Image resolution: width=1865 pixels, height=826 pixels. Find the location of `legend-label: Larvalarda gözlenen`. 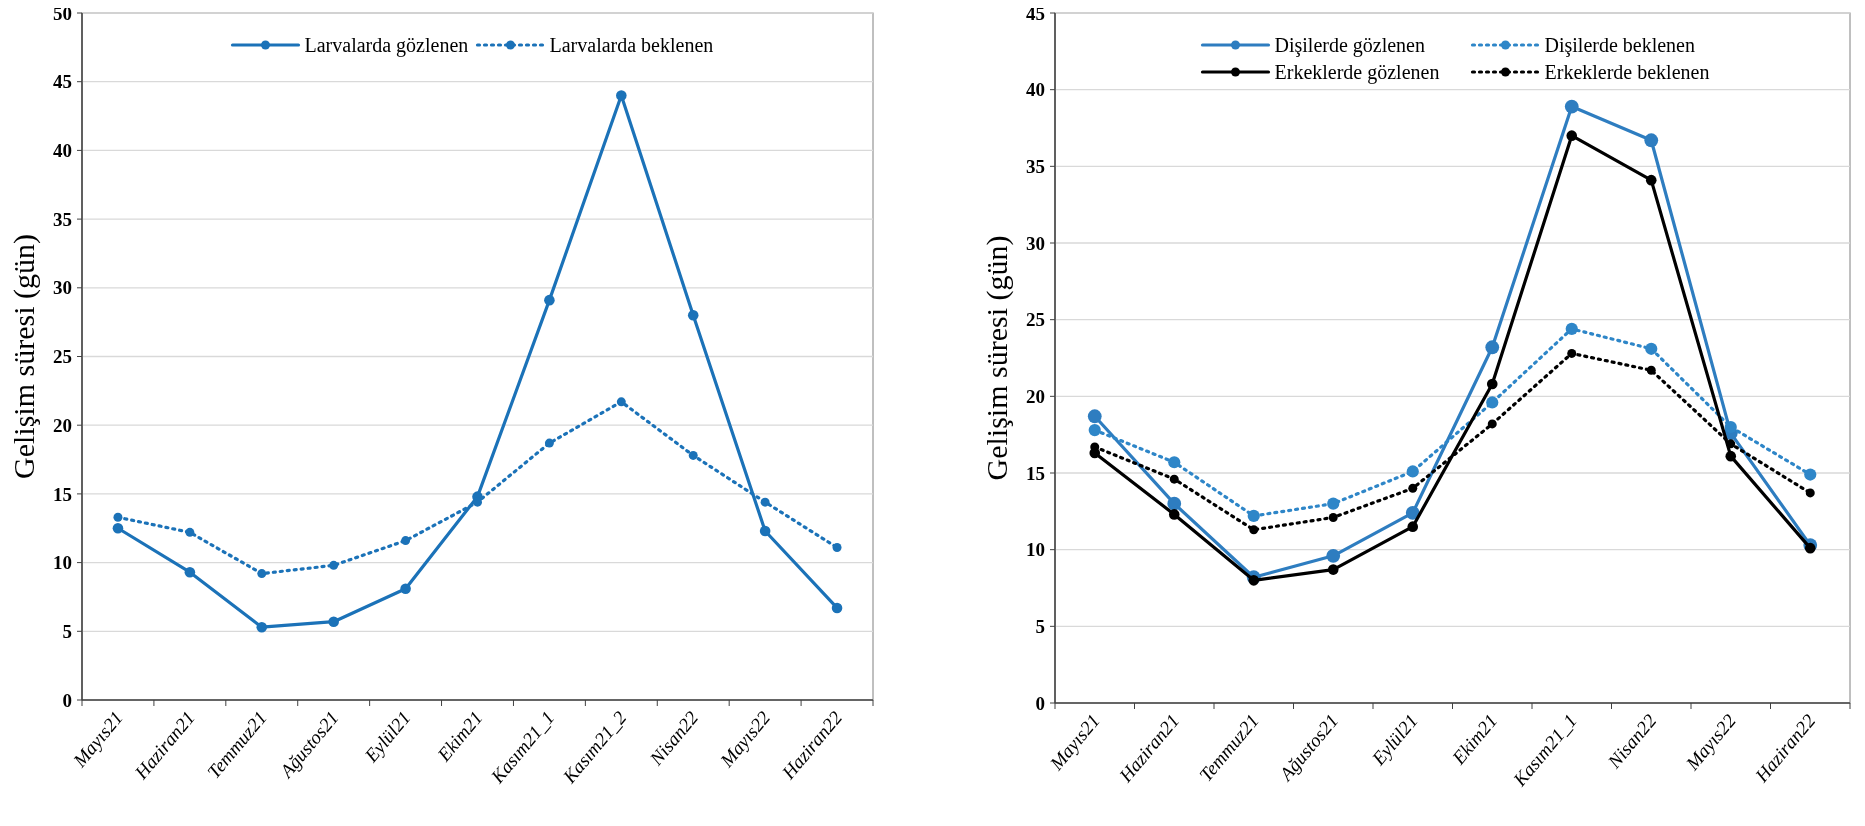

legend-label: Larvalarda gözlenen is located at coordinates (386, 45).